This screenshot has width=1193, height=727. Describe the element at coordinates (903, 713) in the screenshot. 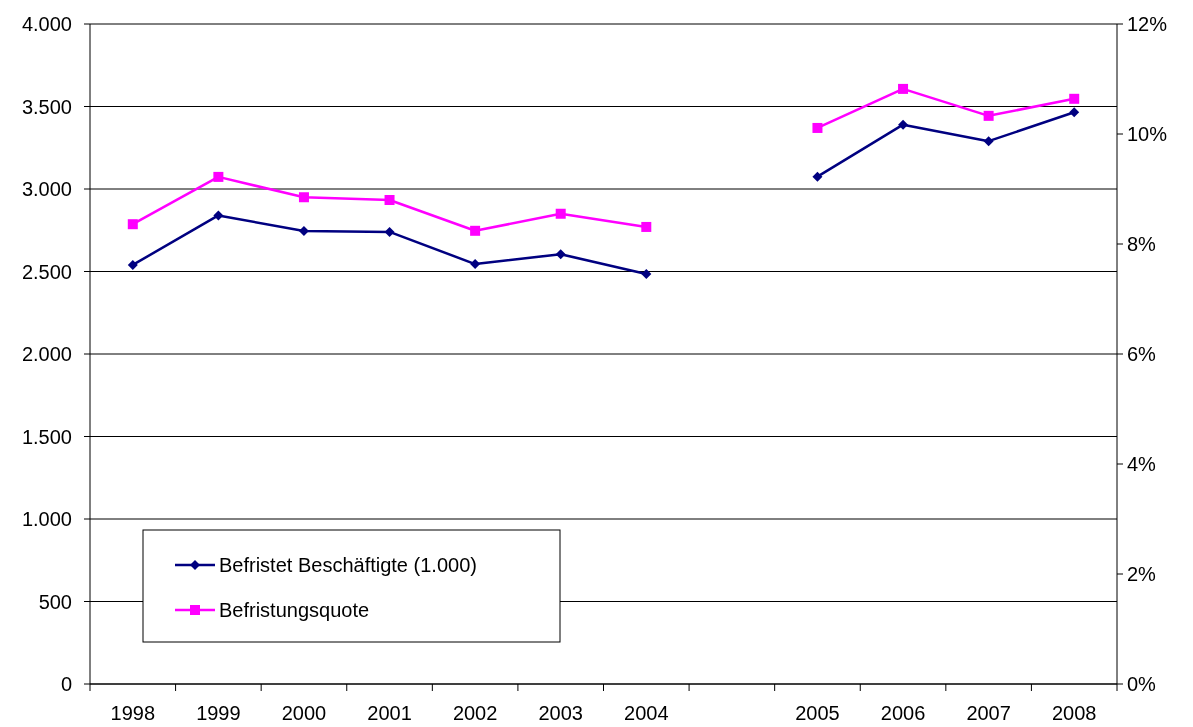

I see `x-tick-label: 2006` at that location.